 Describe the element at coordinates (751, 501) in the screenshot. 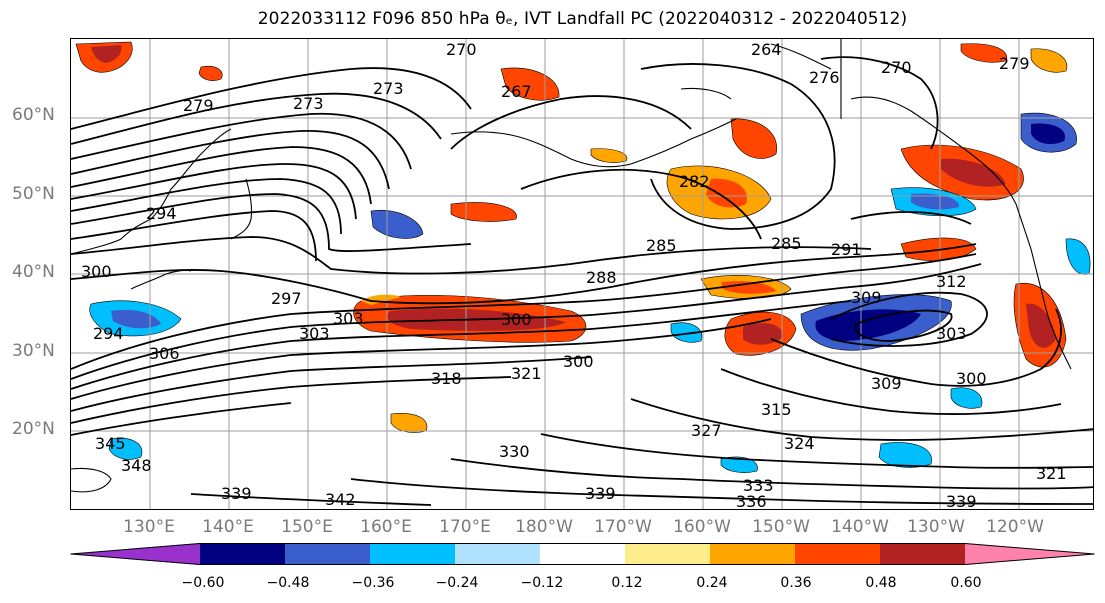

I see `contour-label: 336` at that location.